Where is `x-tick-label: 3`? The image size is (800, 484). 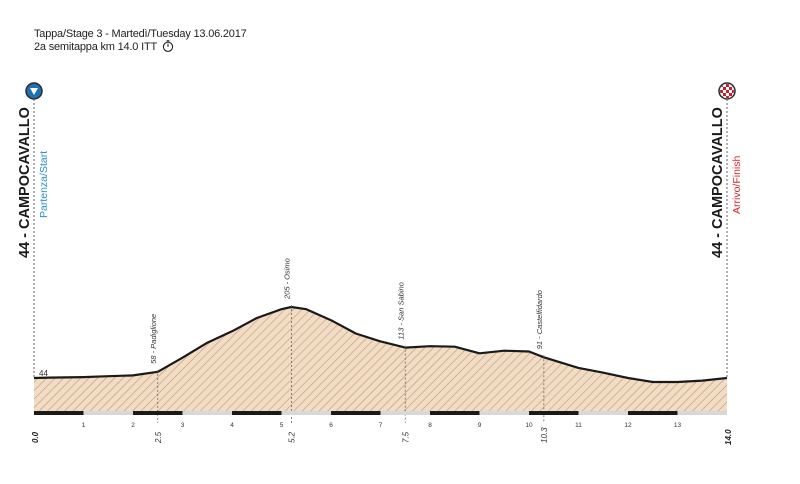 x-tick-label: 3 is located at coordinates (183, 425).